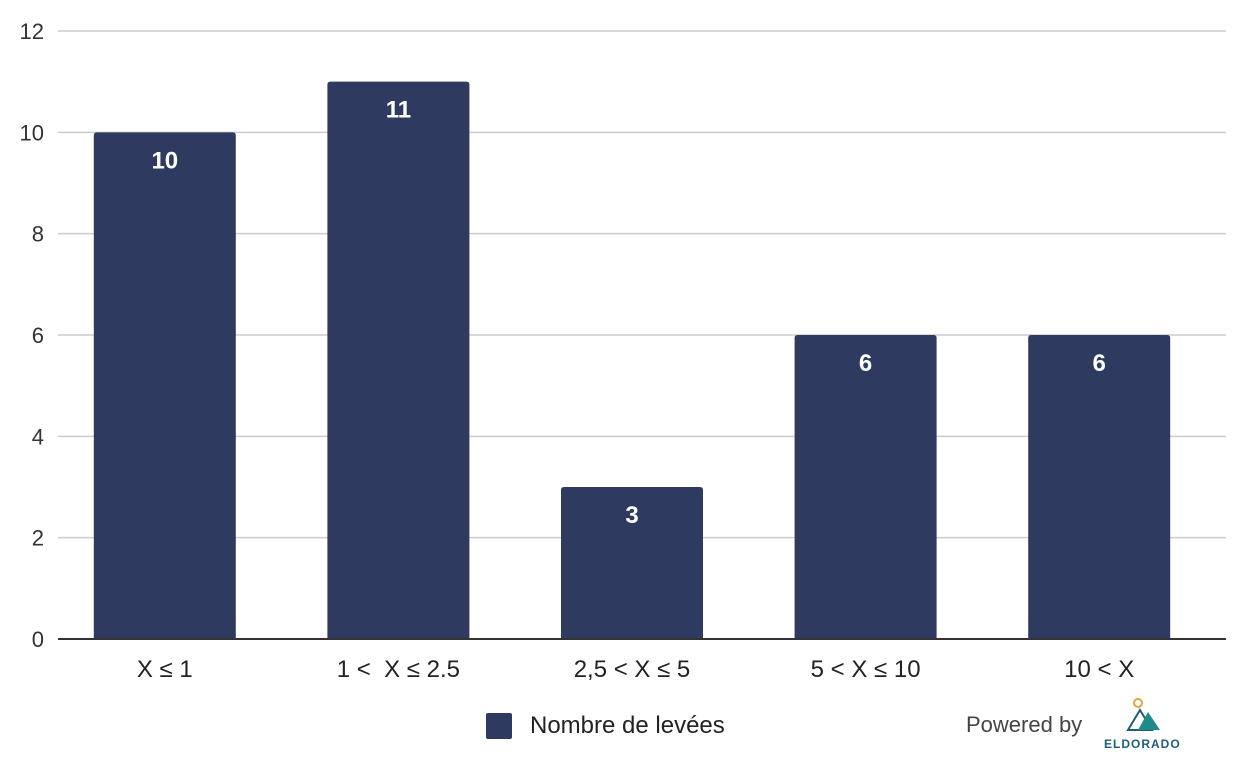  Describe the element at coordinates (499, 726) in the screenshot. I see `legend-swatch` at that location.